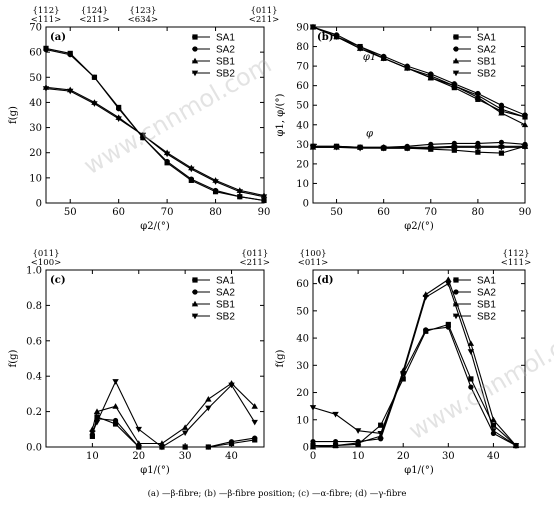  Describe the element at coordinates (302, 86) in the screenshot. I see `y-tick-label: 60` at that location.